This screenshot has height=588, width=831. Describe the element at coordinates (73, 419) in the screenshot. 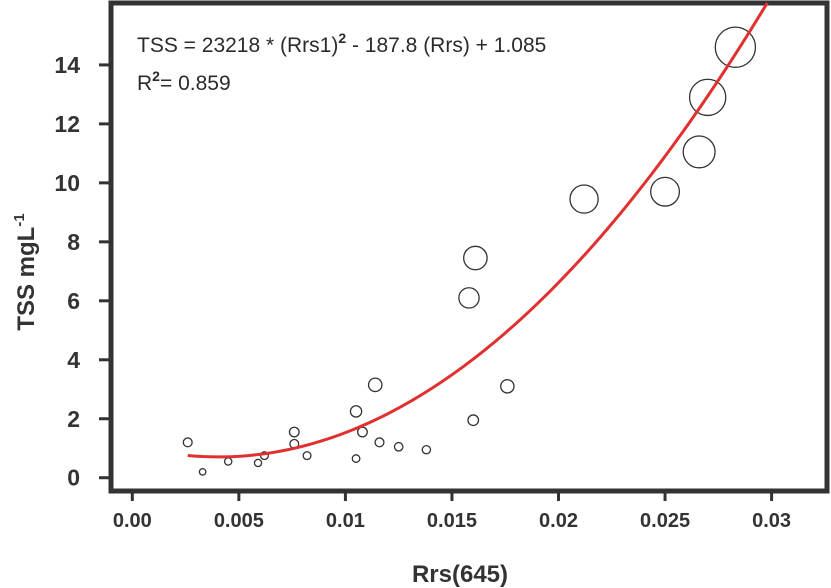

I see `y-tick-label: 2` at that location.